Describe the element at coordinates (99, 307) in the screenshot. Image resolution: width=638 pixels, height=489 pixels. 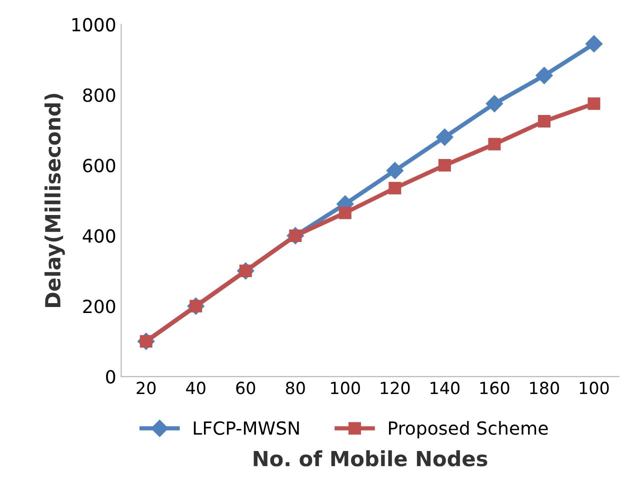
I see `y-tick-label: 200` at that location.